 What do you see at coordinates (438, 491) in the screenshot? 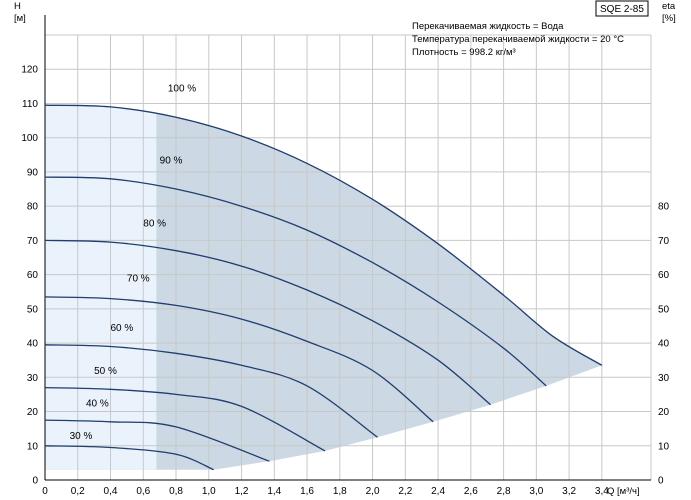
I see `x-tick-label: 2,4` at bounding box center [438, 491].